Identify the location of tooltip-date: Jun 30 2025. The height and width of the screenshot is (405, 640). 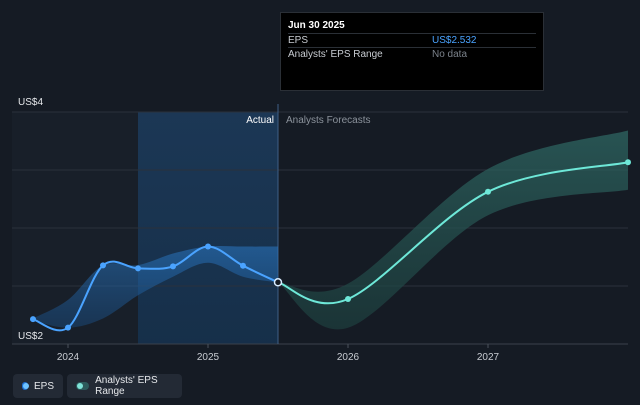
(316, 25).